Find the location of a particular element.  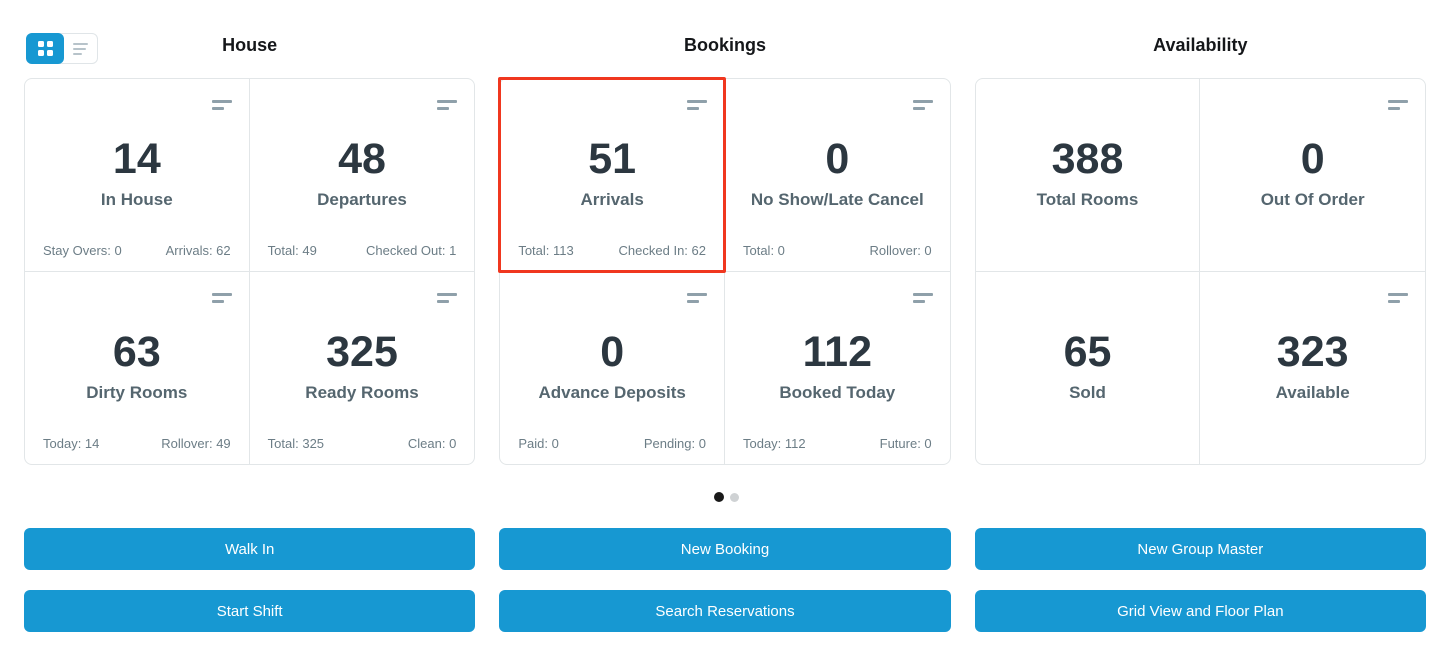

card-departures: 48 Departures Total: 49 Checked Out: 1 is located at coordinates (362, 175).